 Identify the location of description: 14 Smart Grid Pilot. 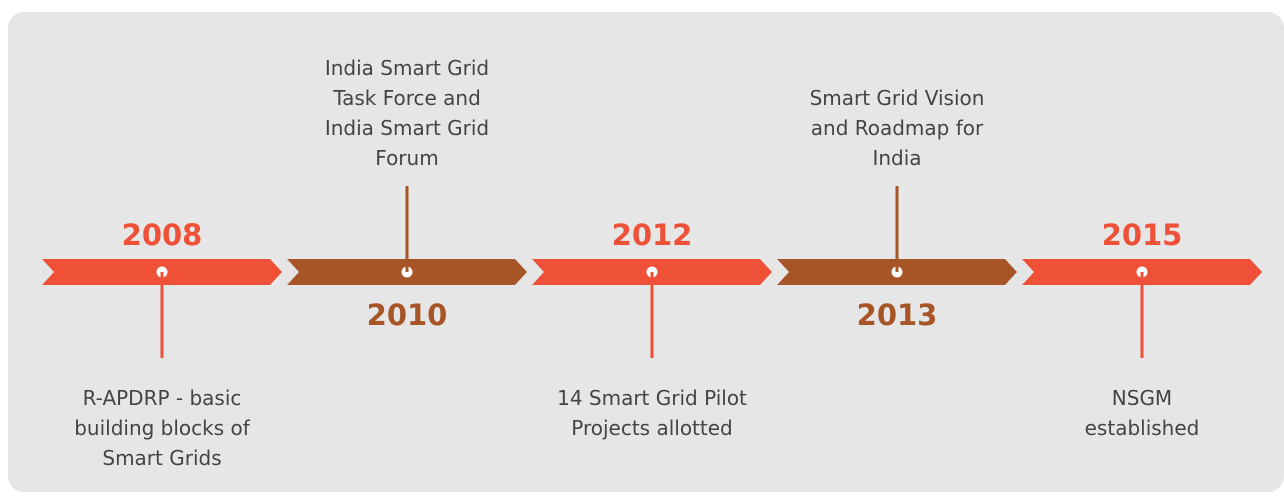
(652, 398).